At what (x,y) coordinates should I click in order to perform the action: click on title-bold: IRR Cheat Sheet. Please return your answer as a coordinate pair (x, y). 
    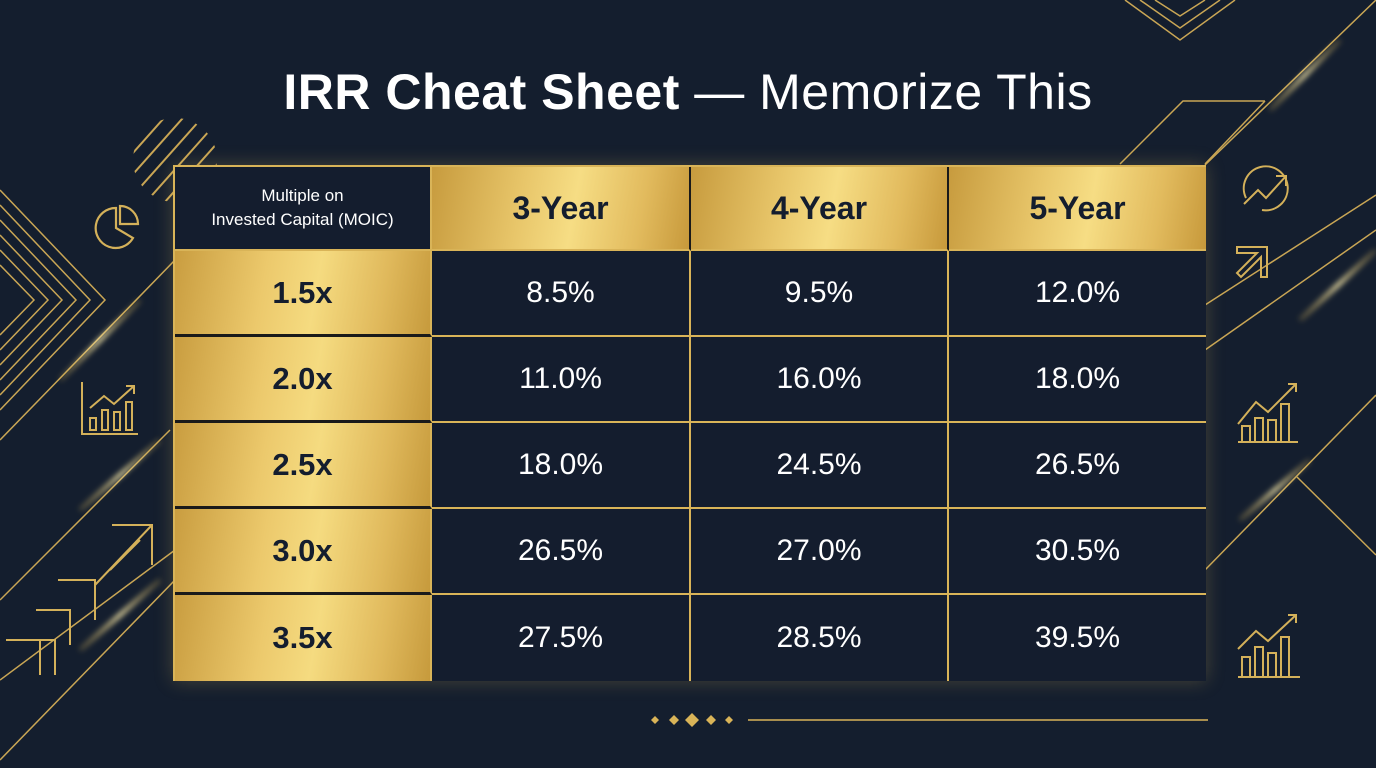
    Looking at the image, I should click on (481, 92).